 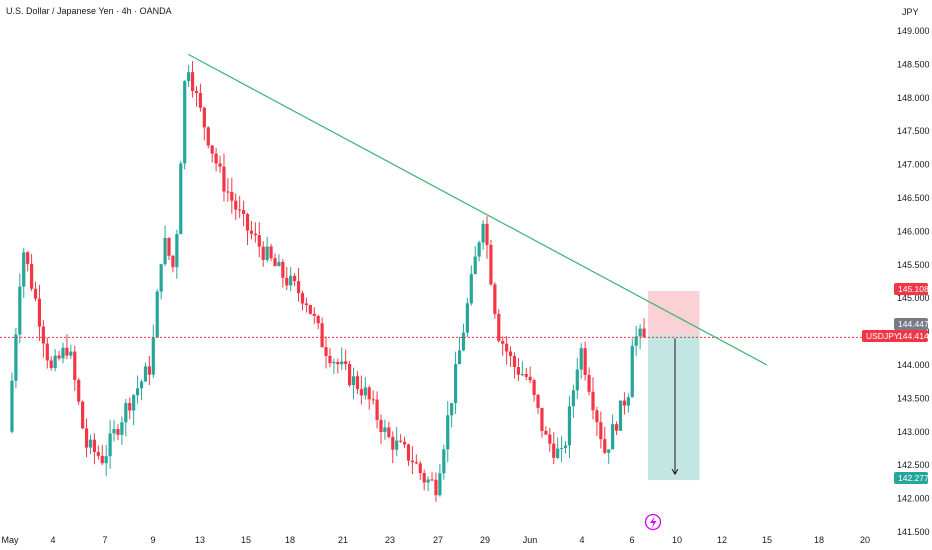 I want to click on time-tick-label: 15, so click(x=767, y=540).